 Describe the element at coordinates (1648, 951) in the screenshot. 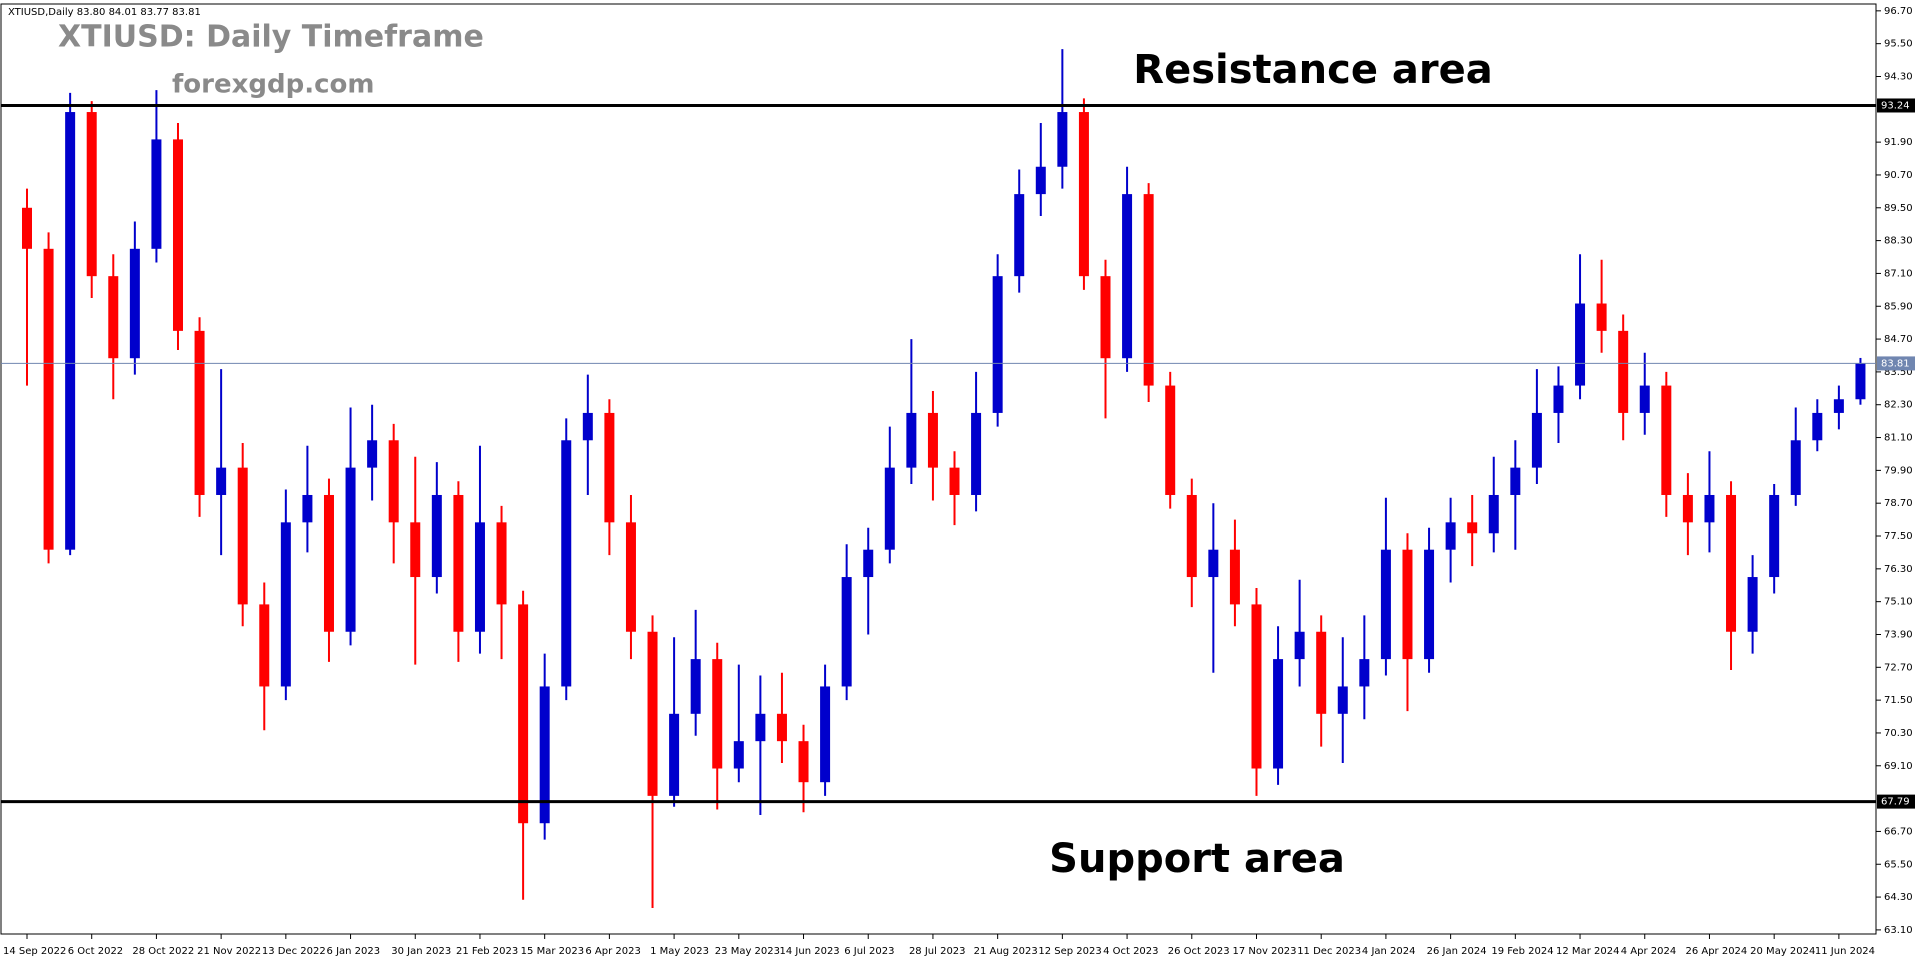

I see `x-tick-label: 4 Apr 2024` at that location.